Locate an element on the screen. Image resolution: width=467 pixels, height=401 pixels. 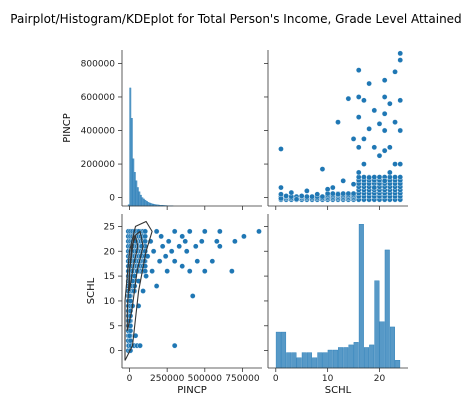
x-tick-label: 0 is located at coordinates (130, 379).